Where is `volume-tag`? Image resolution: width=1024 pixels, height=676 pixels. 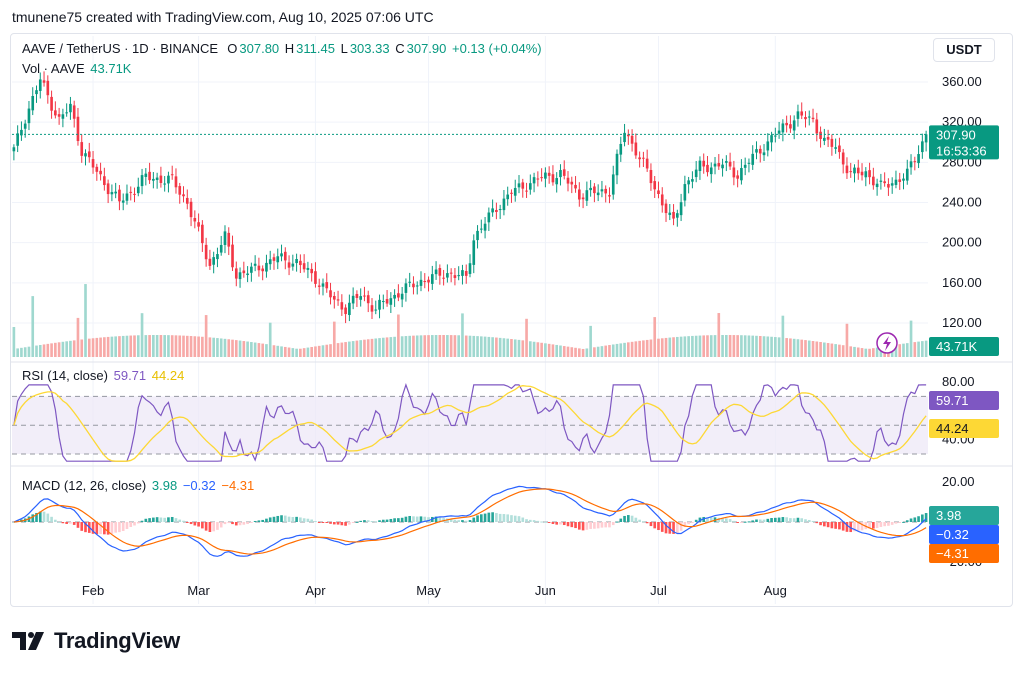 volume-tag is located at coordinates (964, 346).